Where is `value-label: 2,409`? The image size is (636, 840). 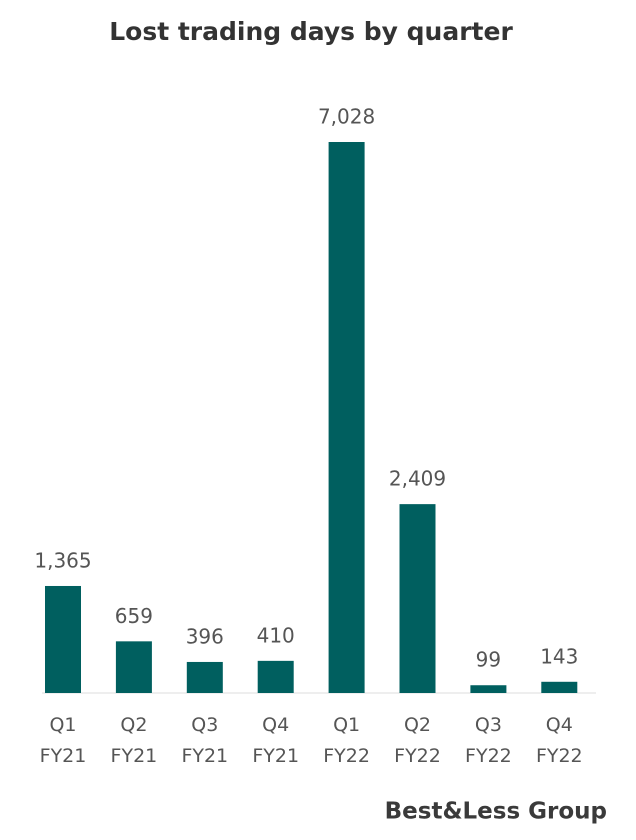 value-label: 2,409 is located at coordinates (417, 479).